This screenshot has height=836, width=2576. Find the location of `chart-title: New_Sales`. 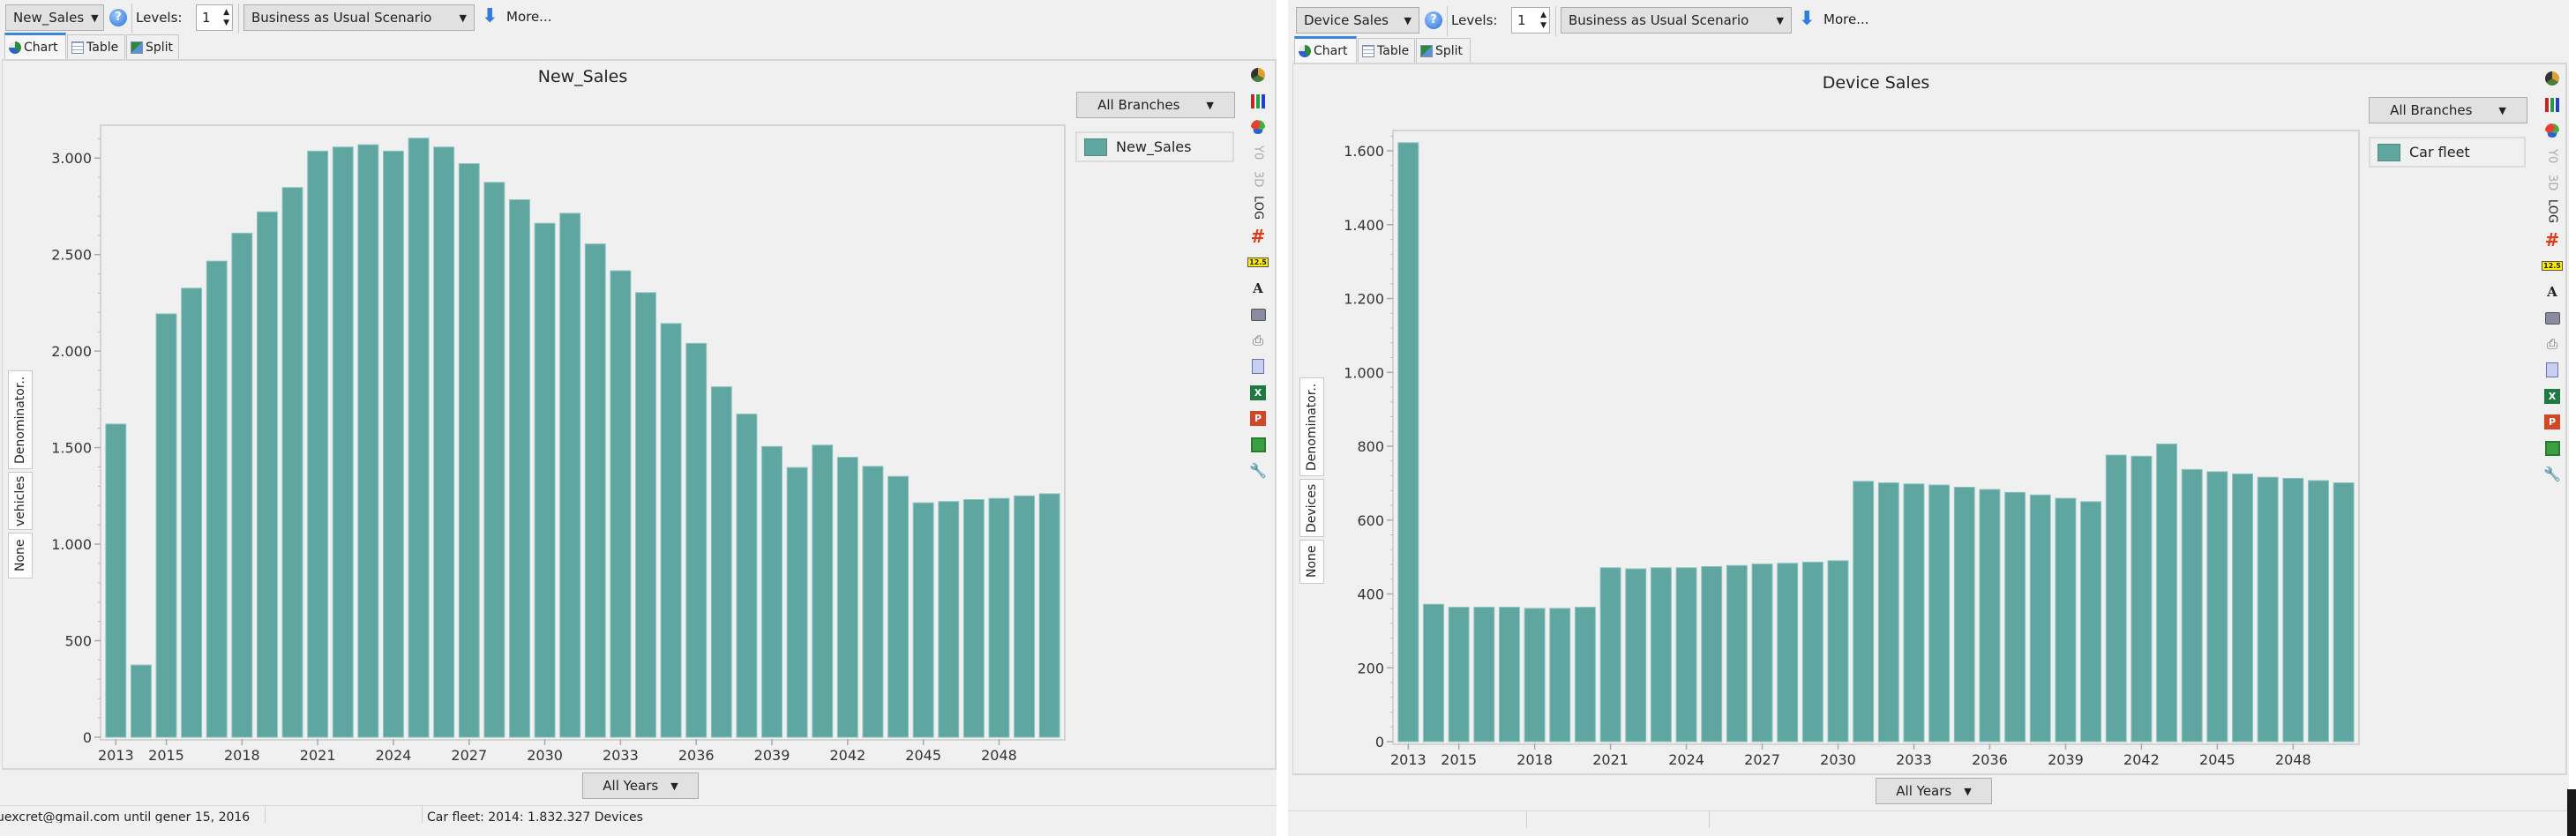

chart-title: New_Sales is located at coordinates (583, 76).